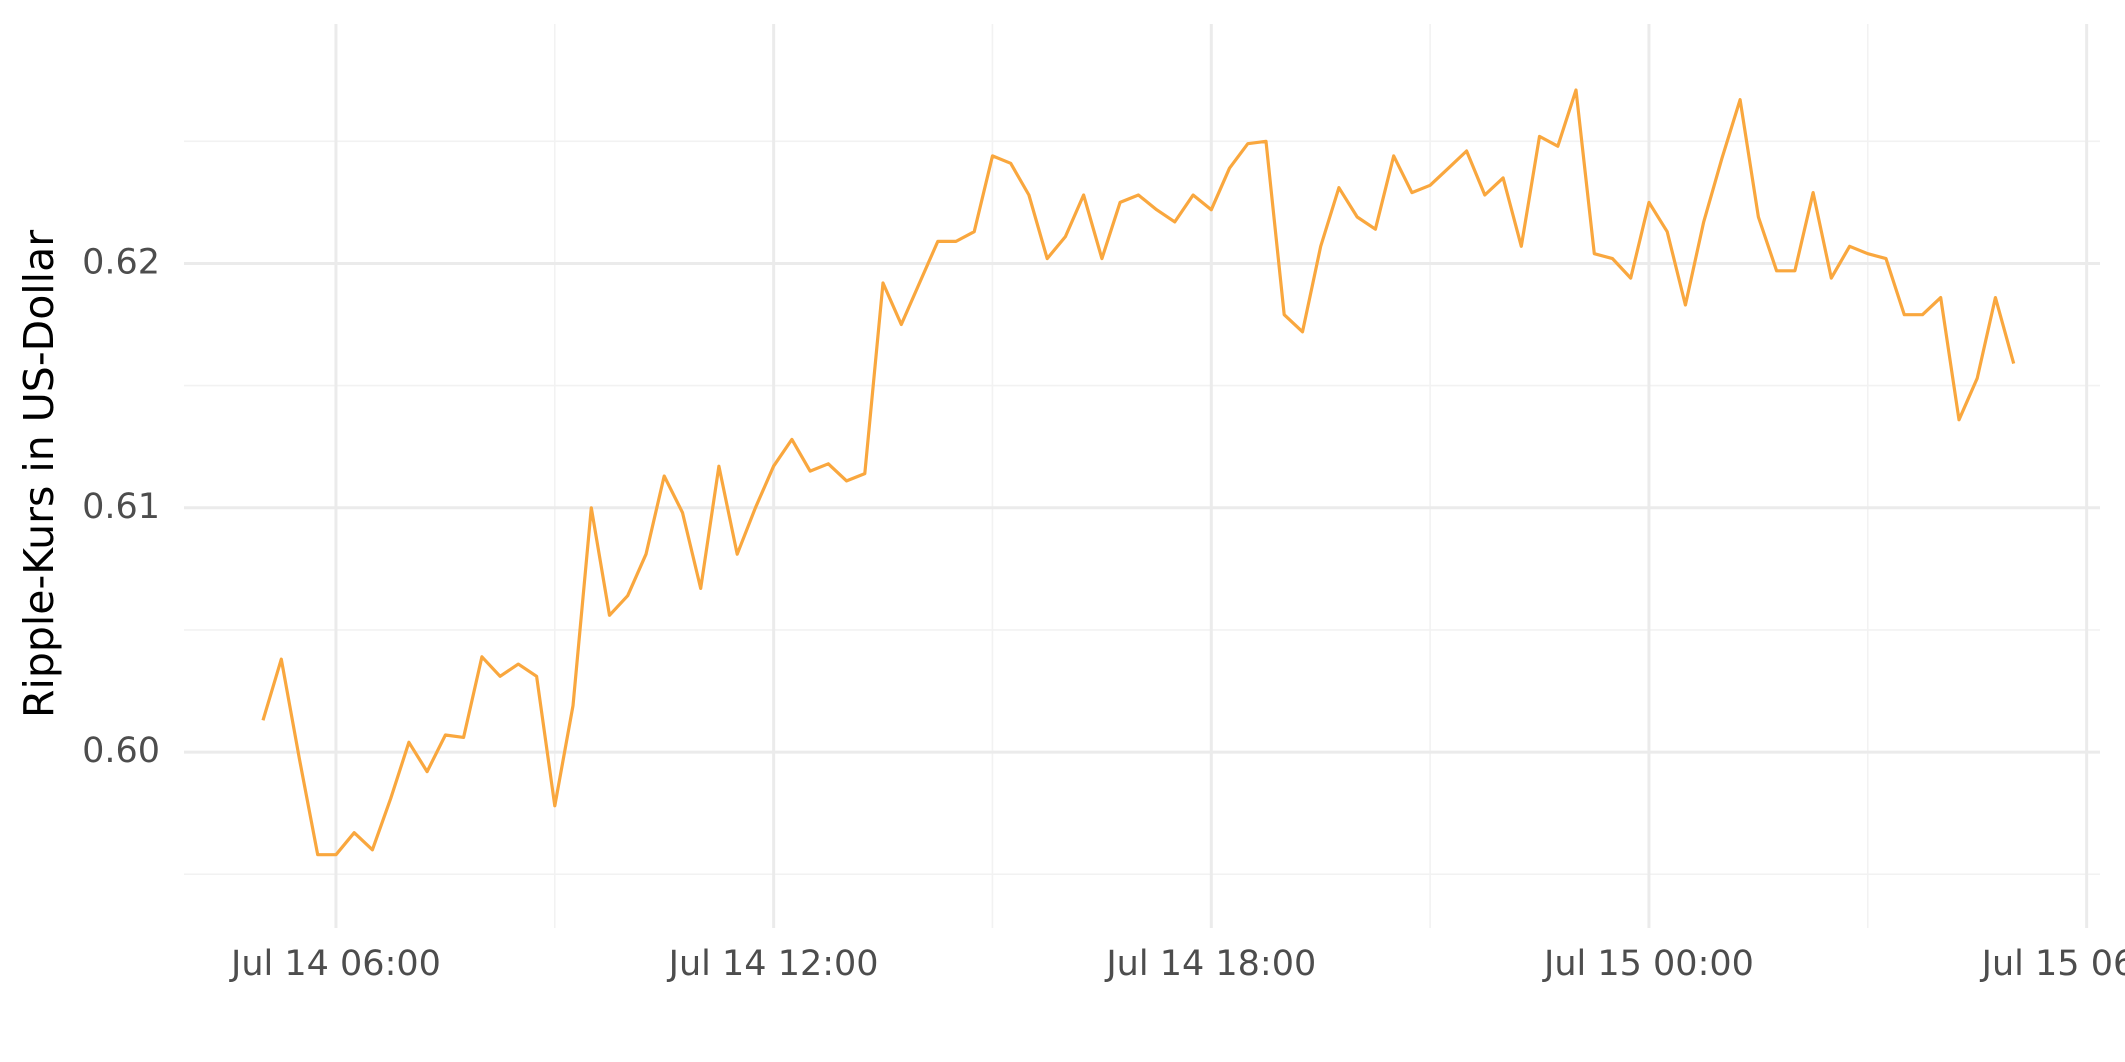 Image resolution: width=2125 pixels, height=1062 pixels. What do you see at coordinates (1648, 964) in the screenshot?
I see `x-tick-label: Jul 15 00:00` at bounding box center [1648, 964].